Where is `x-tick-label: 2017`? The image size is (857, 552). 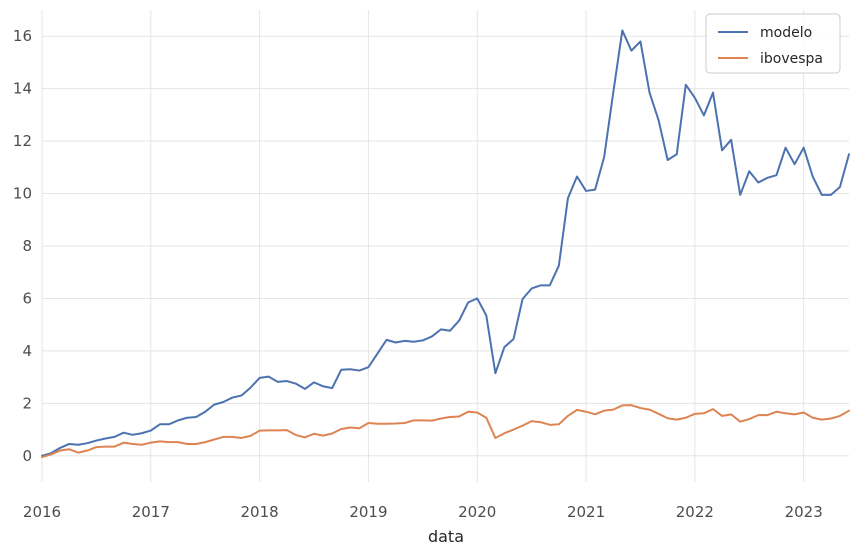 x-tick-label: 2017 is located at coordinates (151, 512).